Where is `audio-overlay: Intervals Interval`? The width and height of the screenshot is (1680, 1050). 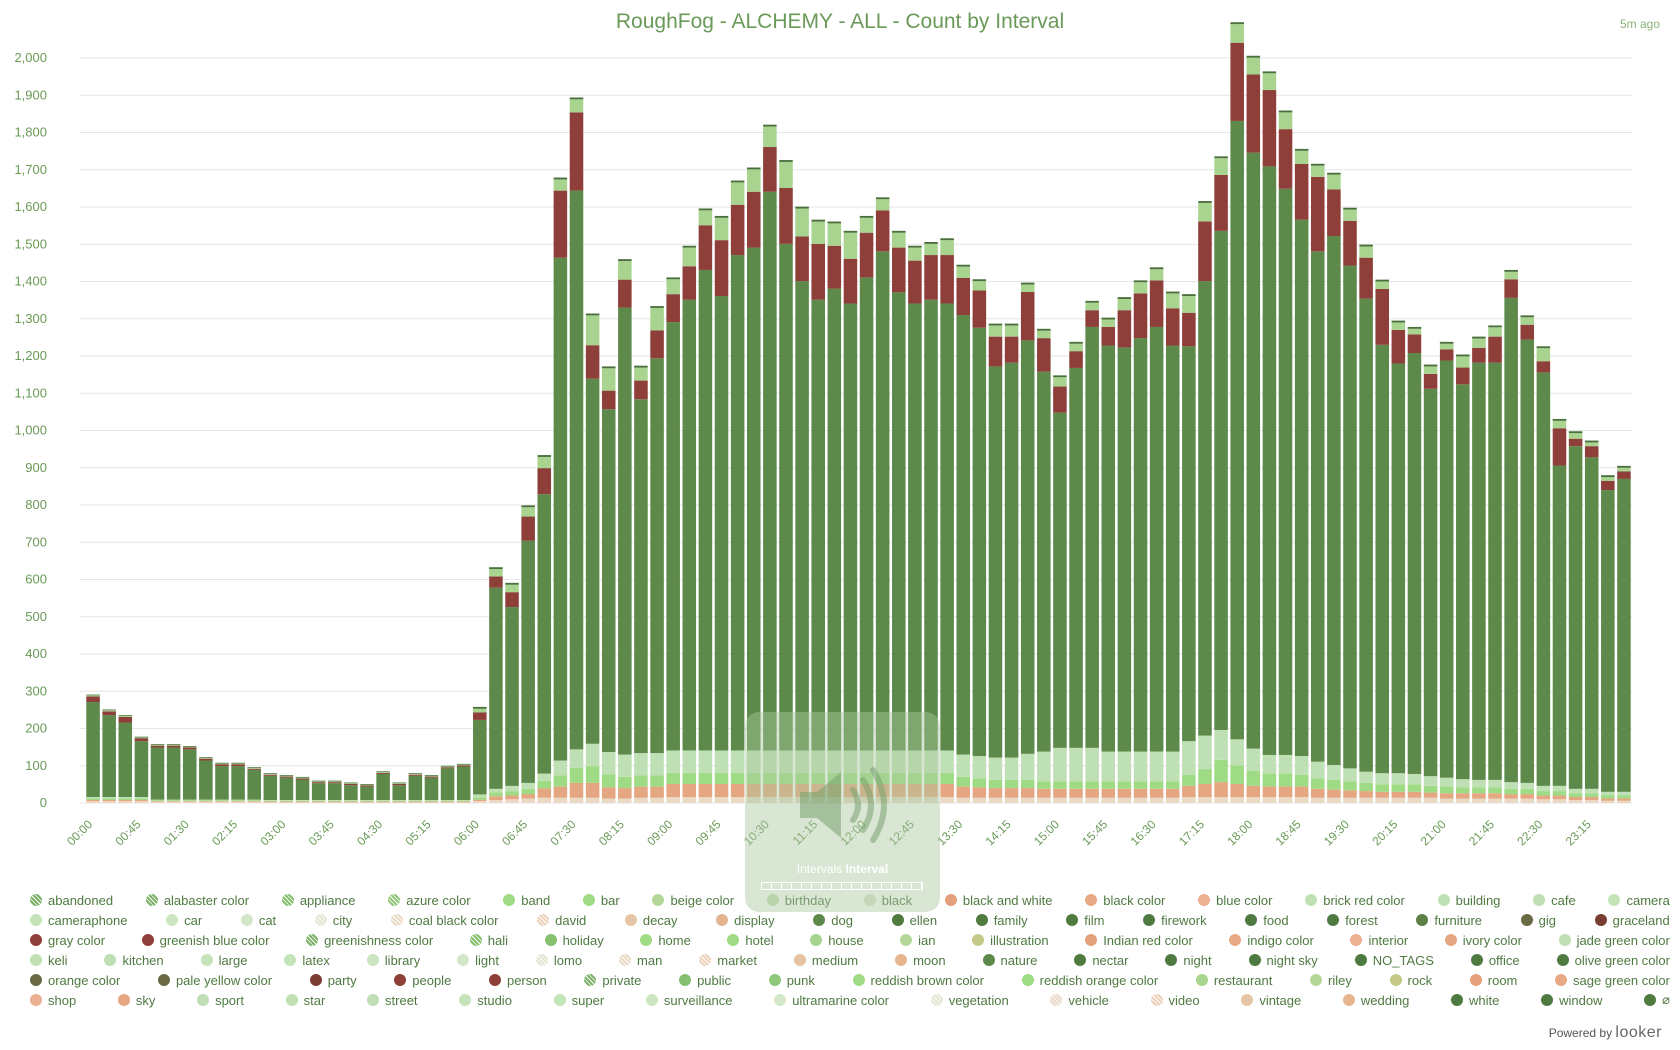
audio-overlay: Intervals Interval is located at coordinates (842, 812).